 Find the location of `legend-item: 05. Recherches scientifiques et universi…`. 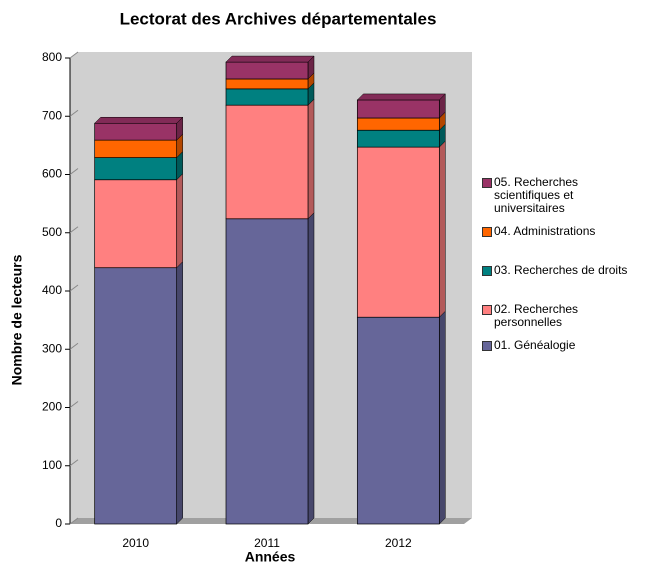

legend-item: 05. Recherches scientifiques et universi… is located at coordinates (562, 195).